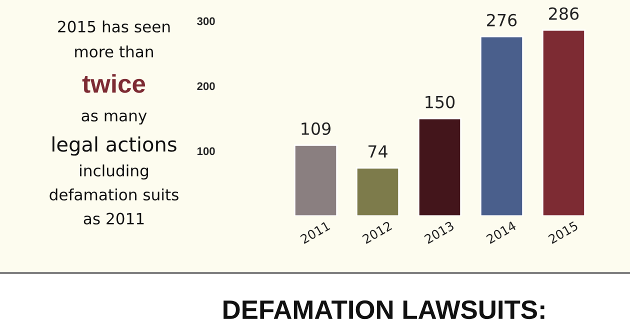  What do you see at coordinates (206, 21) in the screenshot?
I see `y-tick-label: 300` at bounding box center [206, 21].